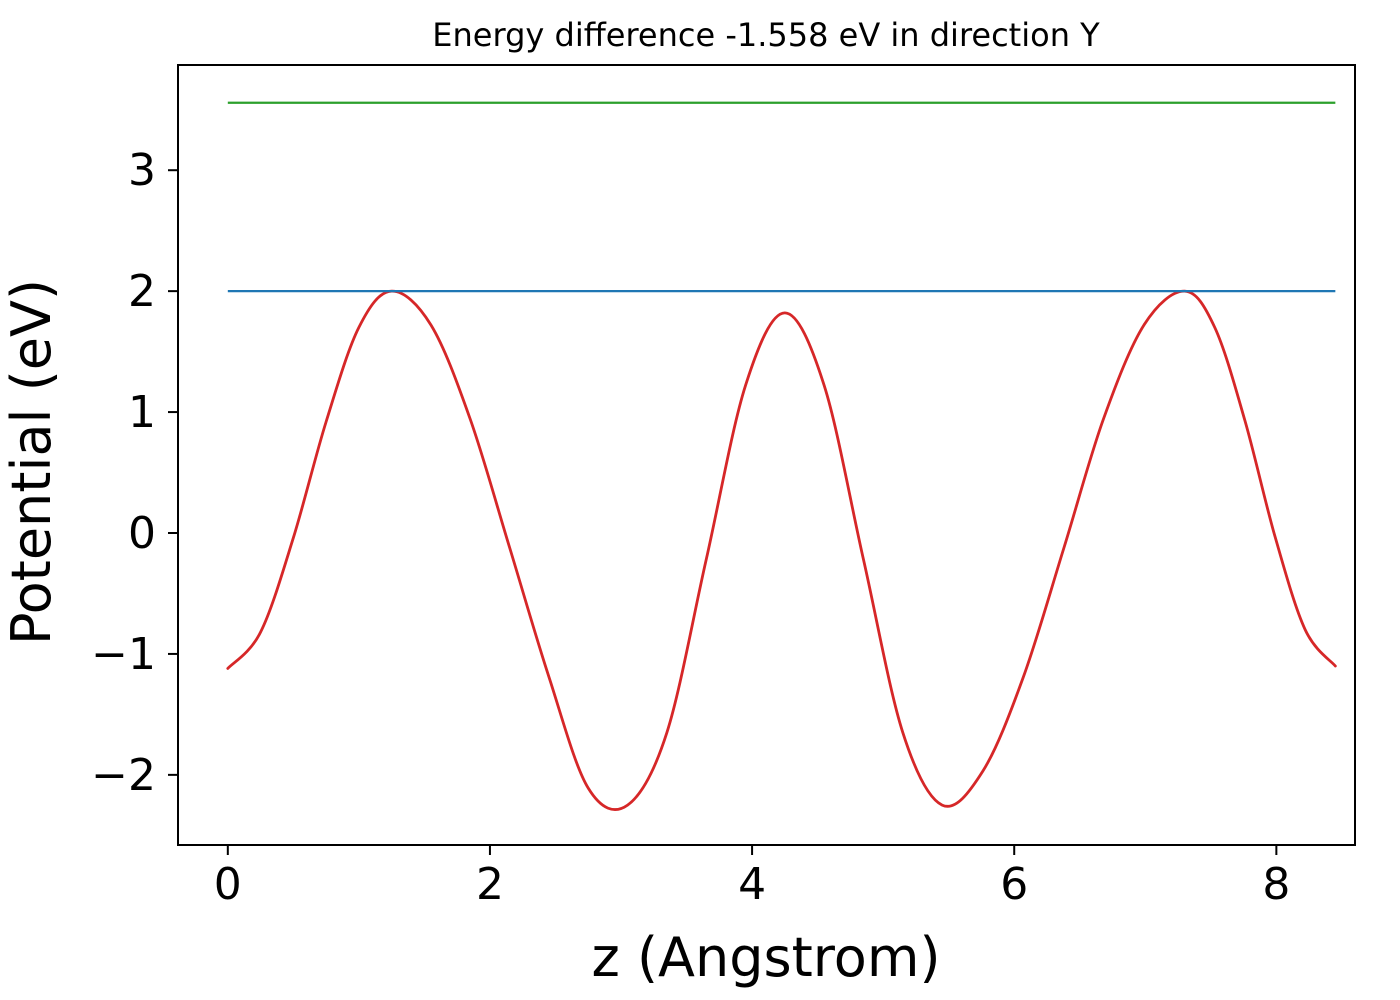  I want to click on y-tick-label: −1, so click(123, 654).